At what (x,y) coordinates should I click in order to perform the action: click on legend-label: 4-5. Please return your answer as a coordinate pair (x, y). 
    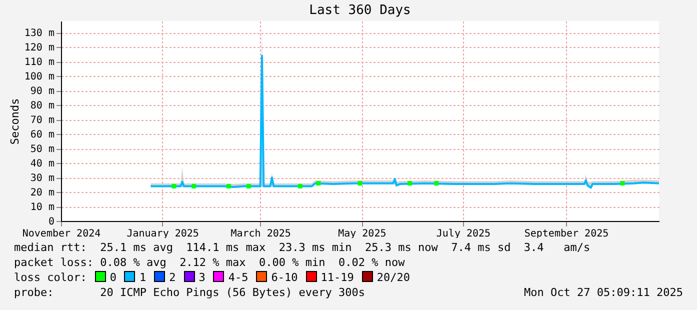
    Looking at the image, I should click on (238, 277).